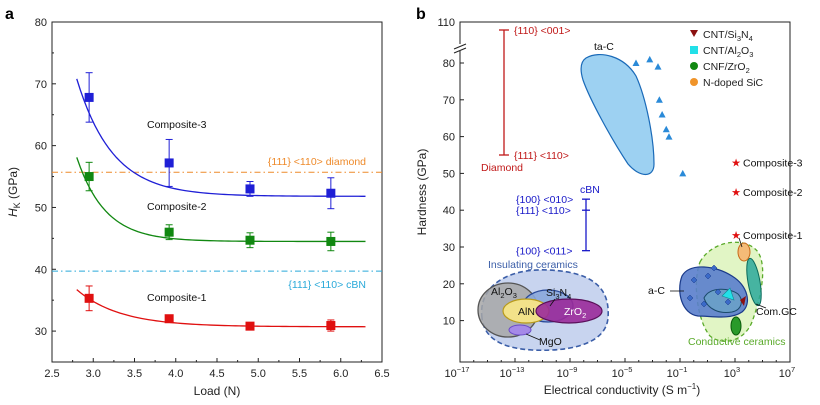 The width and height of the screenshot is (820, 405). Describe the element at coordinates (217, 391) in the screenshot. I see `panel-a-xlabel: Load (N)` at that location.